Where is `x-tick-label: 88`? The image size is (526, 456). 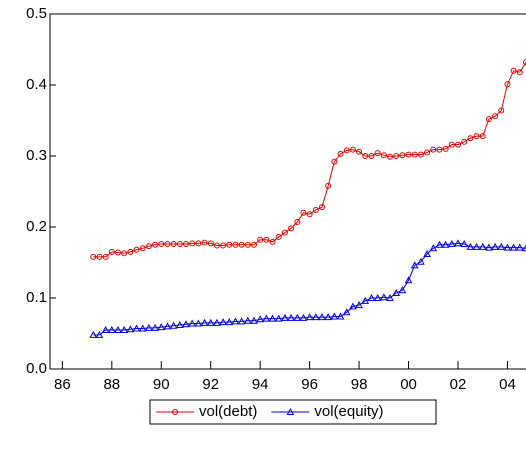
x-tick-label: 88 is located at coordinates (111, 384).